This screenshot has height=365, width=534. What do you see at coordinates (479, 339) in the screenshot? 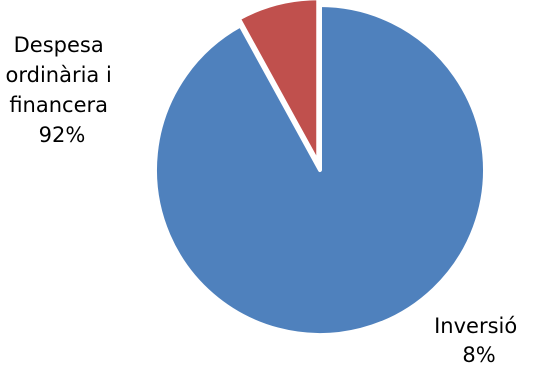
I see `slice-label-inversio: Inversió 8%` at bounding box center [479, 339].